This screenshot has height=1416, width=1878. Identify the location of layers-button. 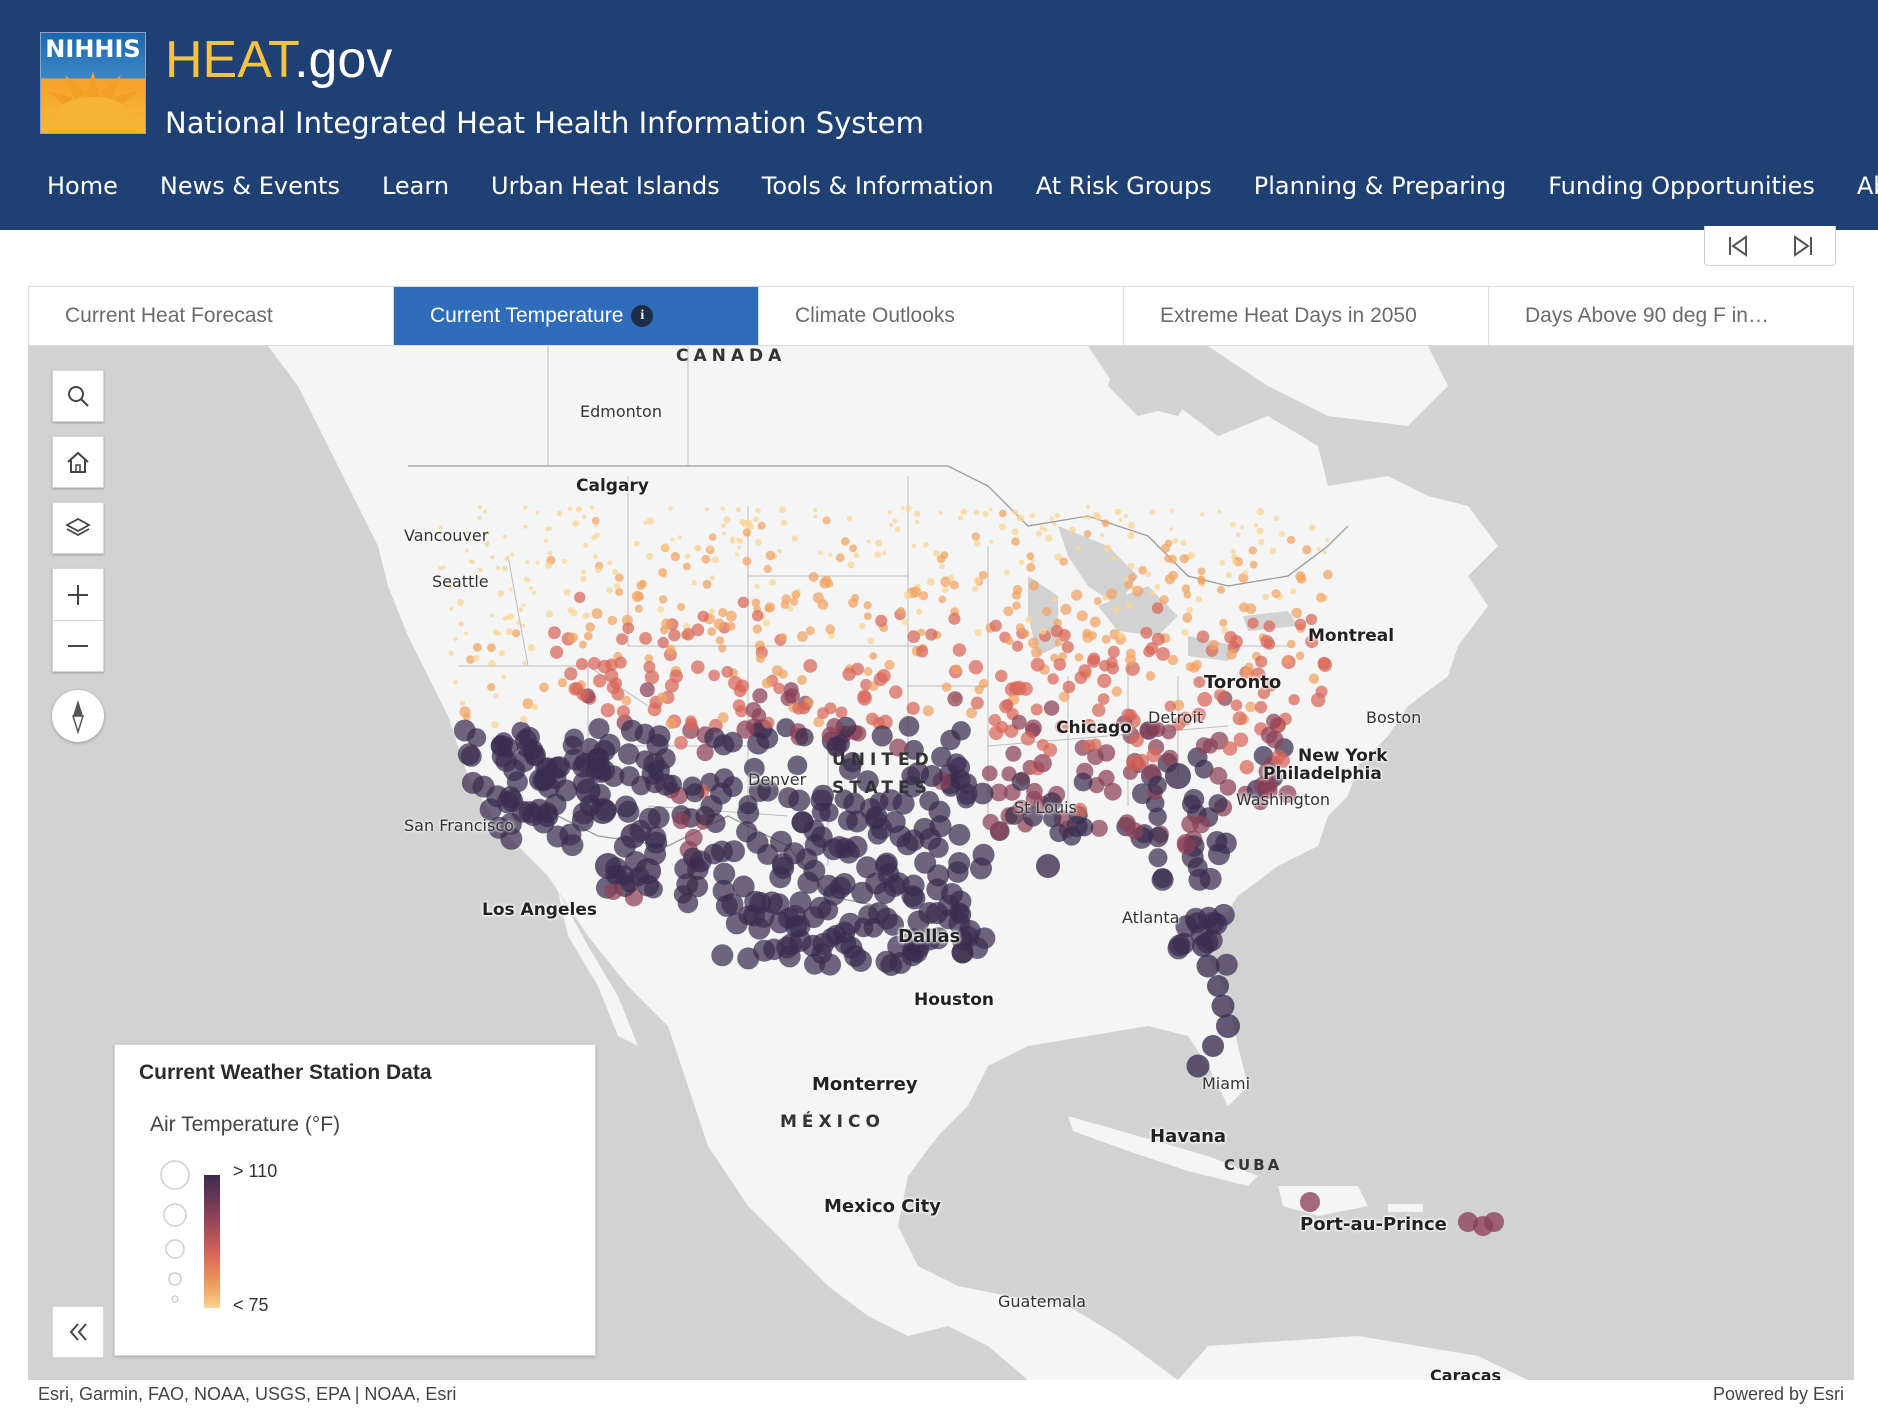
(78, 528).